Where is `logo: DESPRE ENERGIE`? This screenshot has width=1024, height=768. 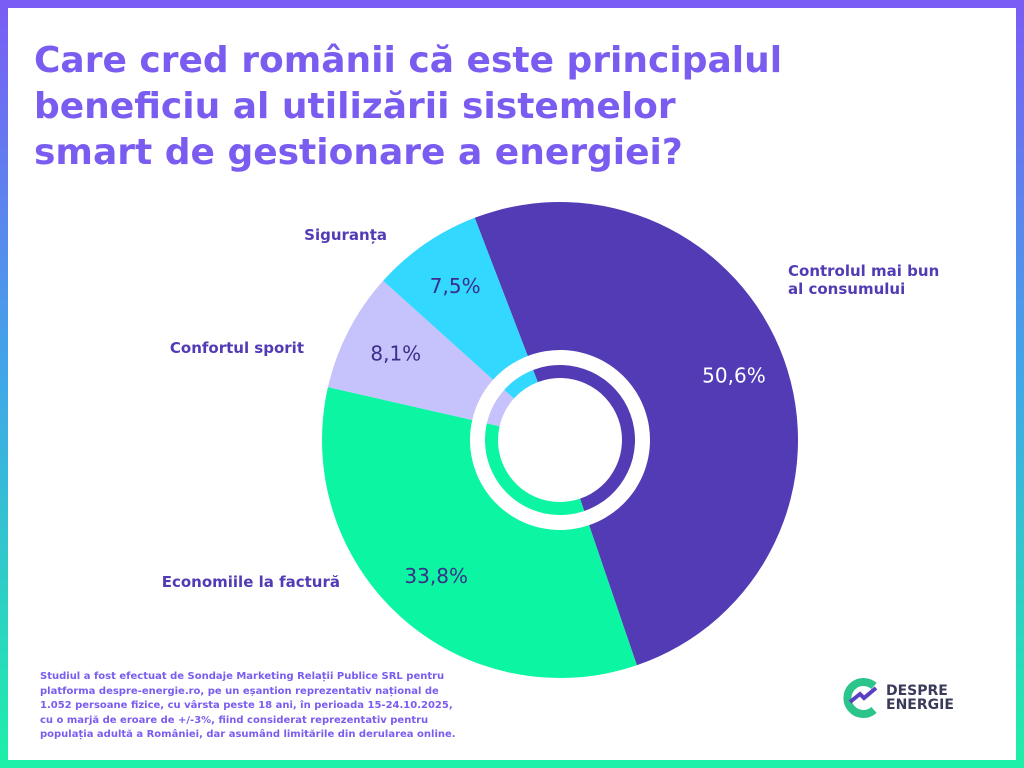 logo: DESPRE ENERGIE is located at coordinates (907, 698).